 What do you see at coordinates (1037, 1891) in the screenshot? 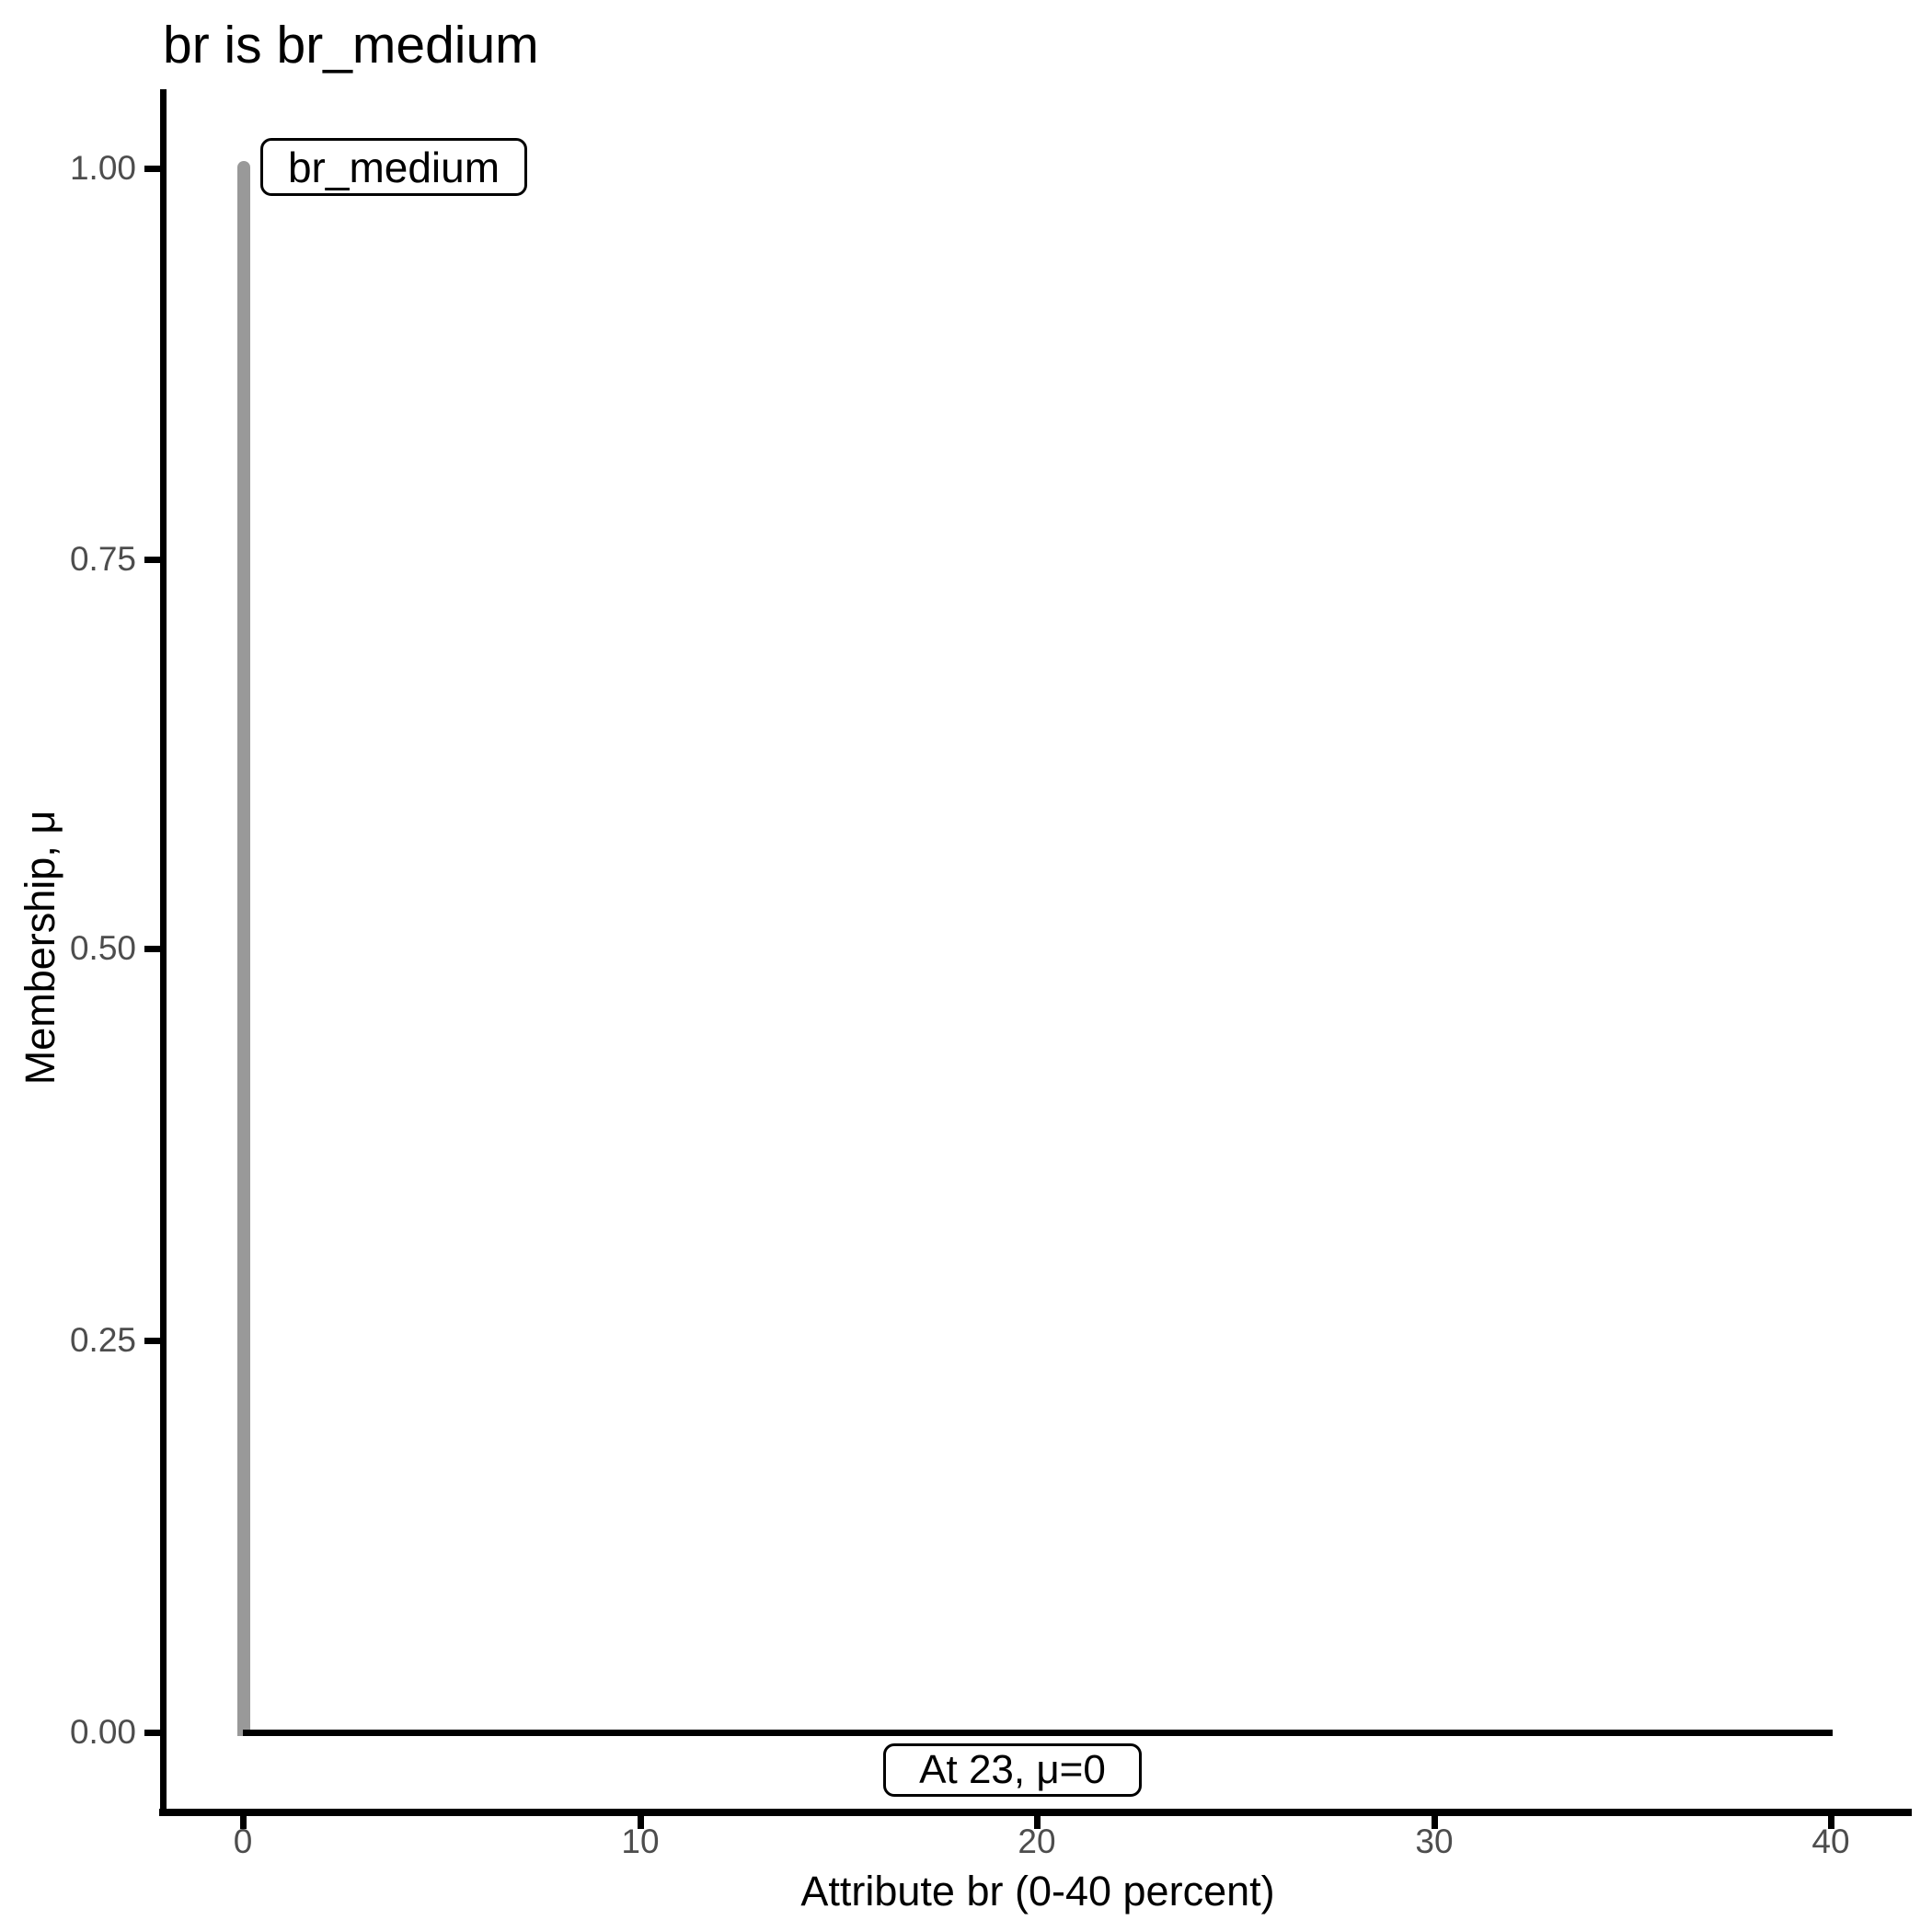
I see `x-axis-title: Attribute br (0-40 percent)` at bounding box center [1037, 1891].